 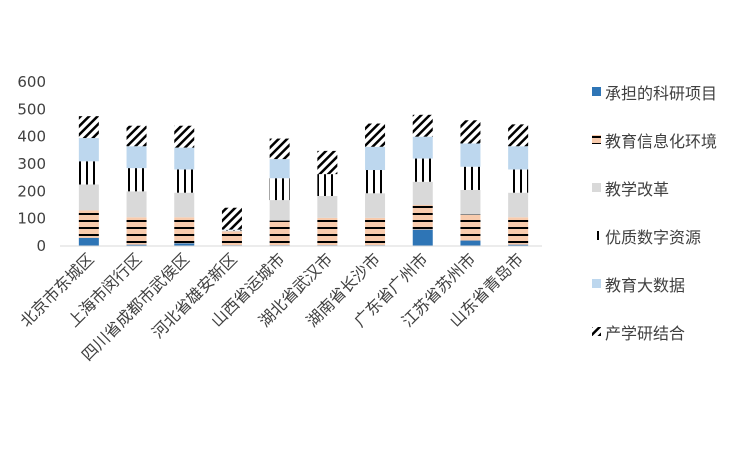 What do you see at coordinates (645, 333) in the screenshot?
I see `legend-label: 产学研结合` at bounding box center [645, 333].